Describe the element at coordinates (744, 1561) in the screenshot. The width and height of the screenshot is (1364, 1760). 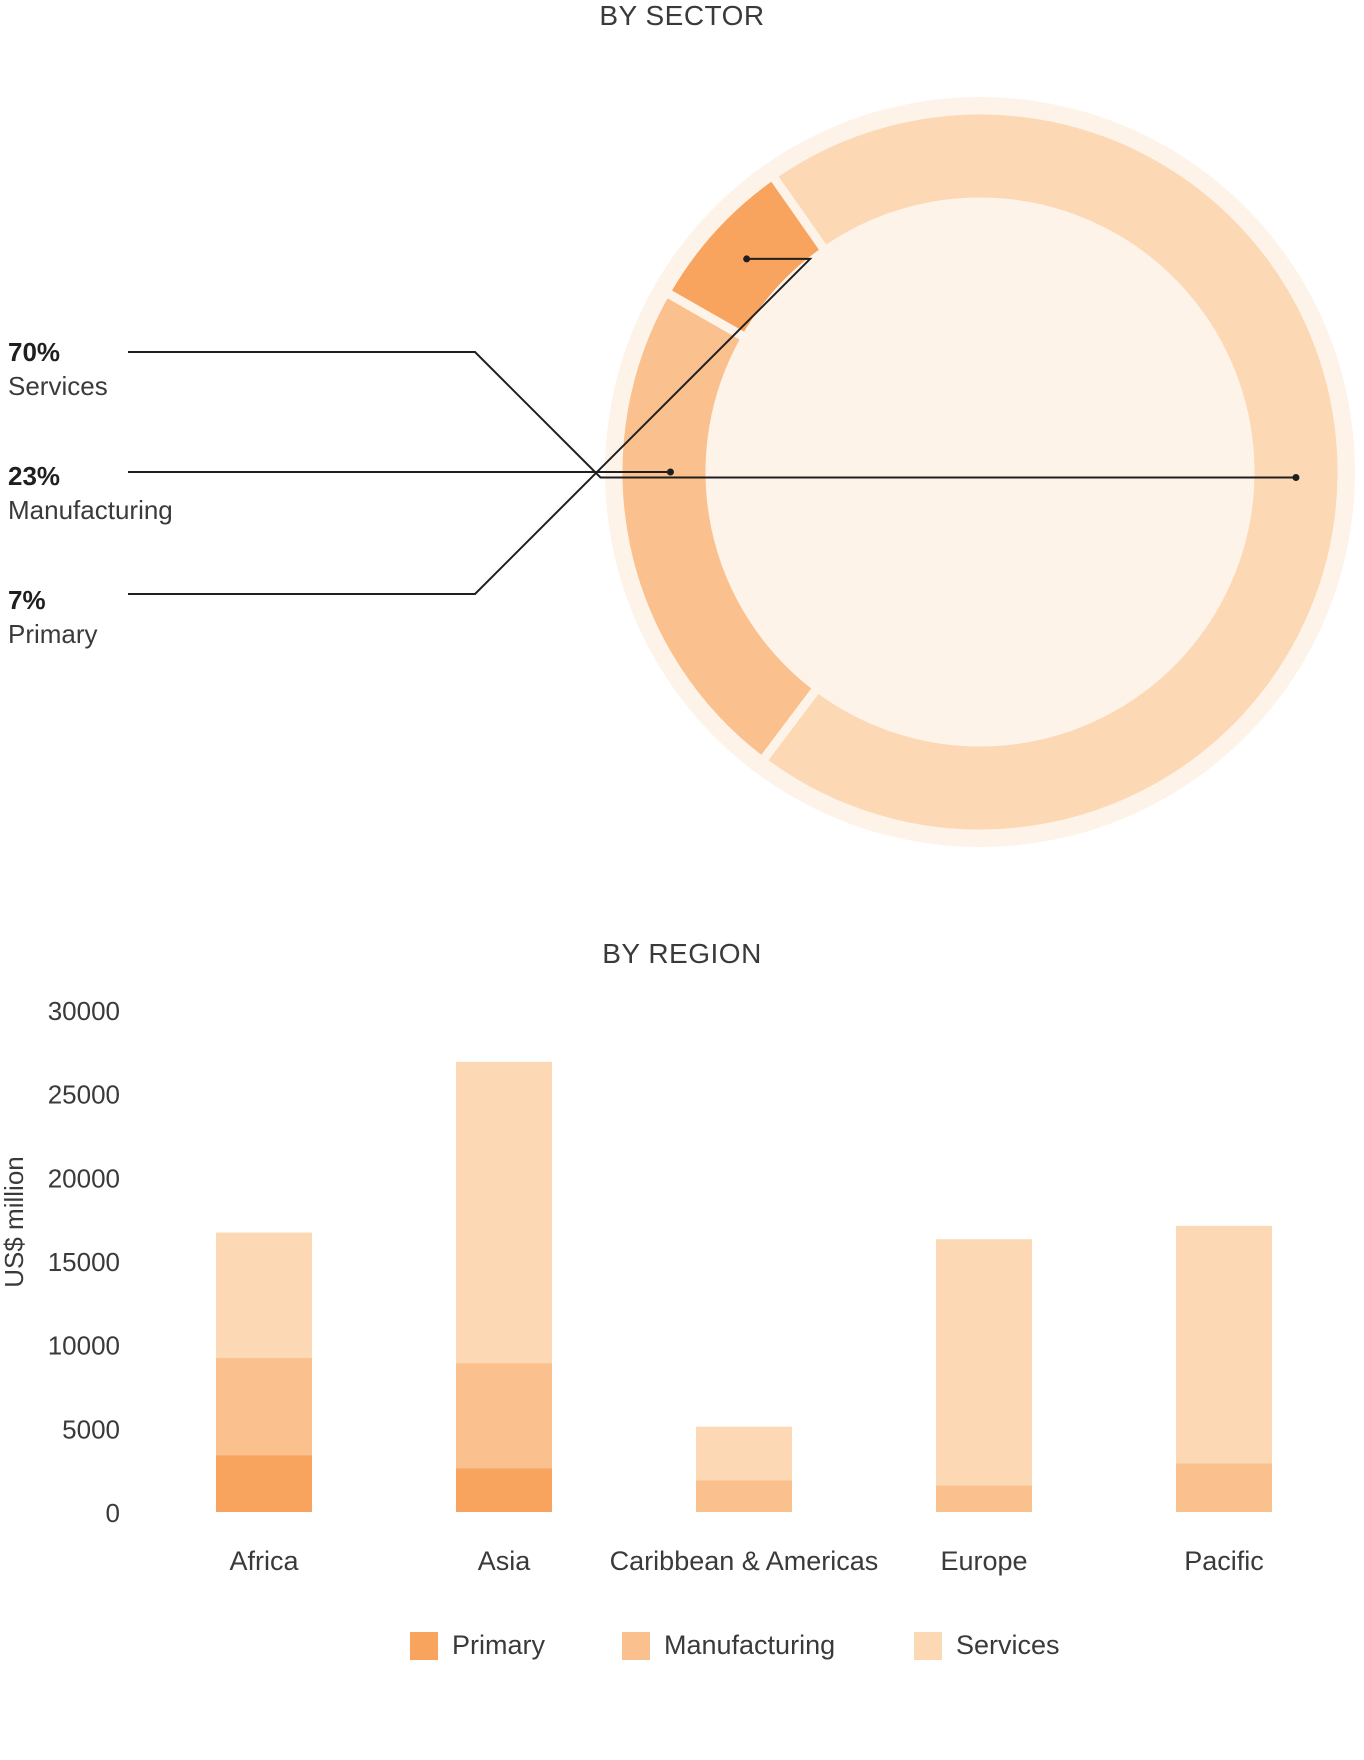
I see `x-tick-label: Caribbean & Americas` at that location.